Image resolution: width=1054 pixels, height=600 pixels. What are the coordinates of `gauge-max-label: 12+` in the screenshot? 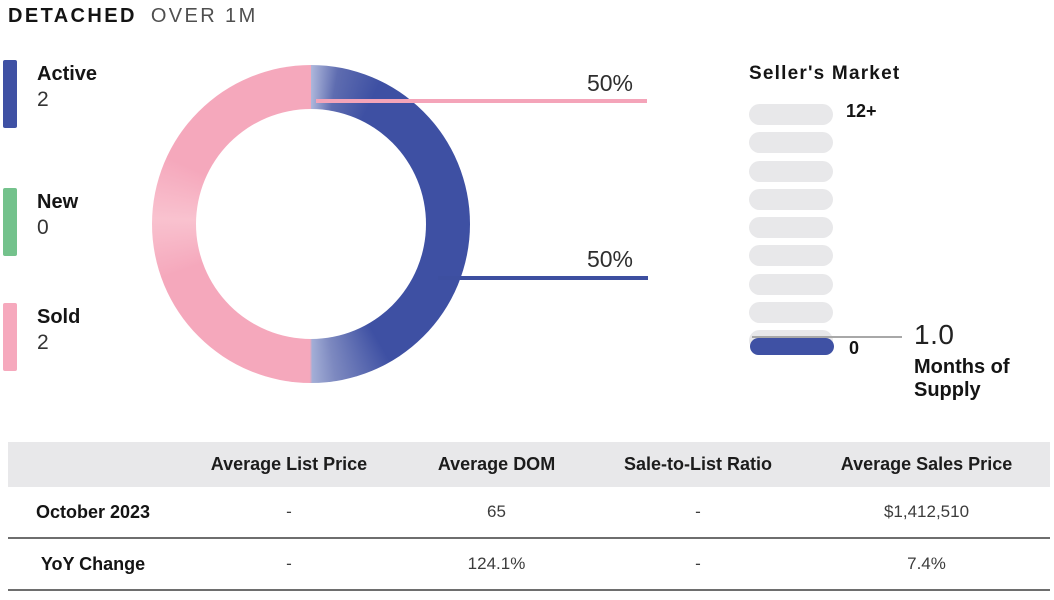 It's located at (861, 111).